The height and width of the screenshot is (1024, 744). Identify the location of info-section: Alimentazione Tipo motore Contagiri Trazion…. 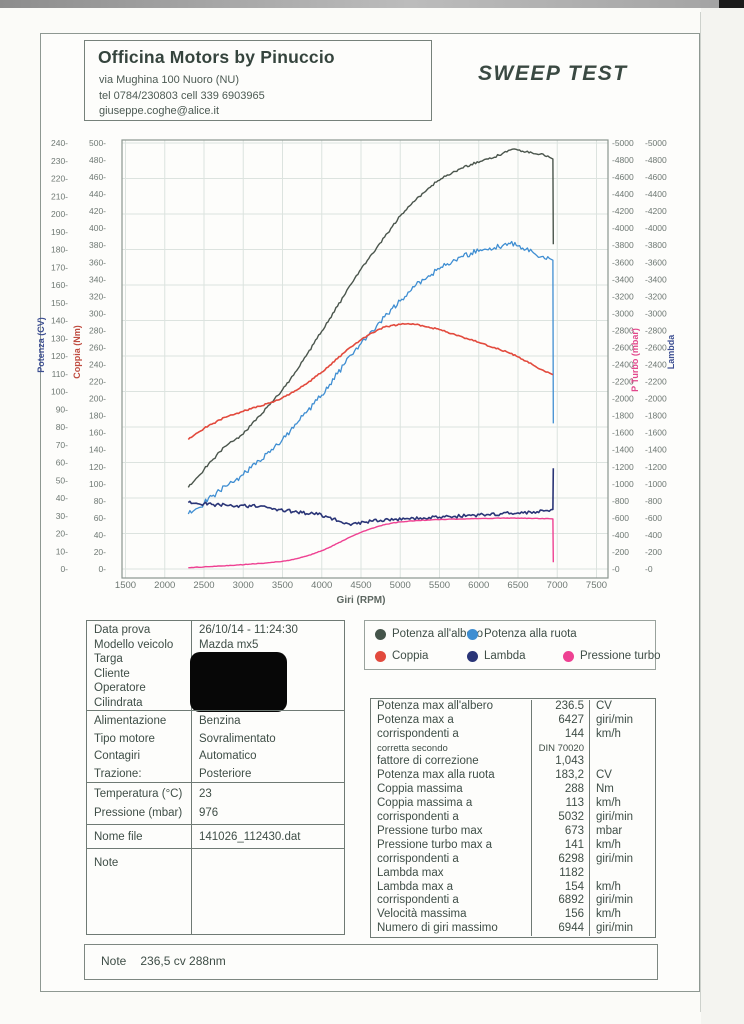
(215, 747).